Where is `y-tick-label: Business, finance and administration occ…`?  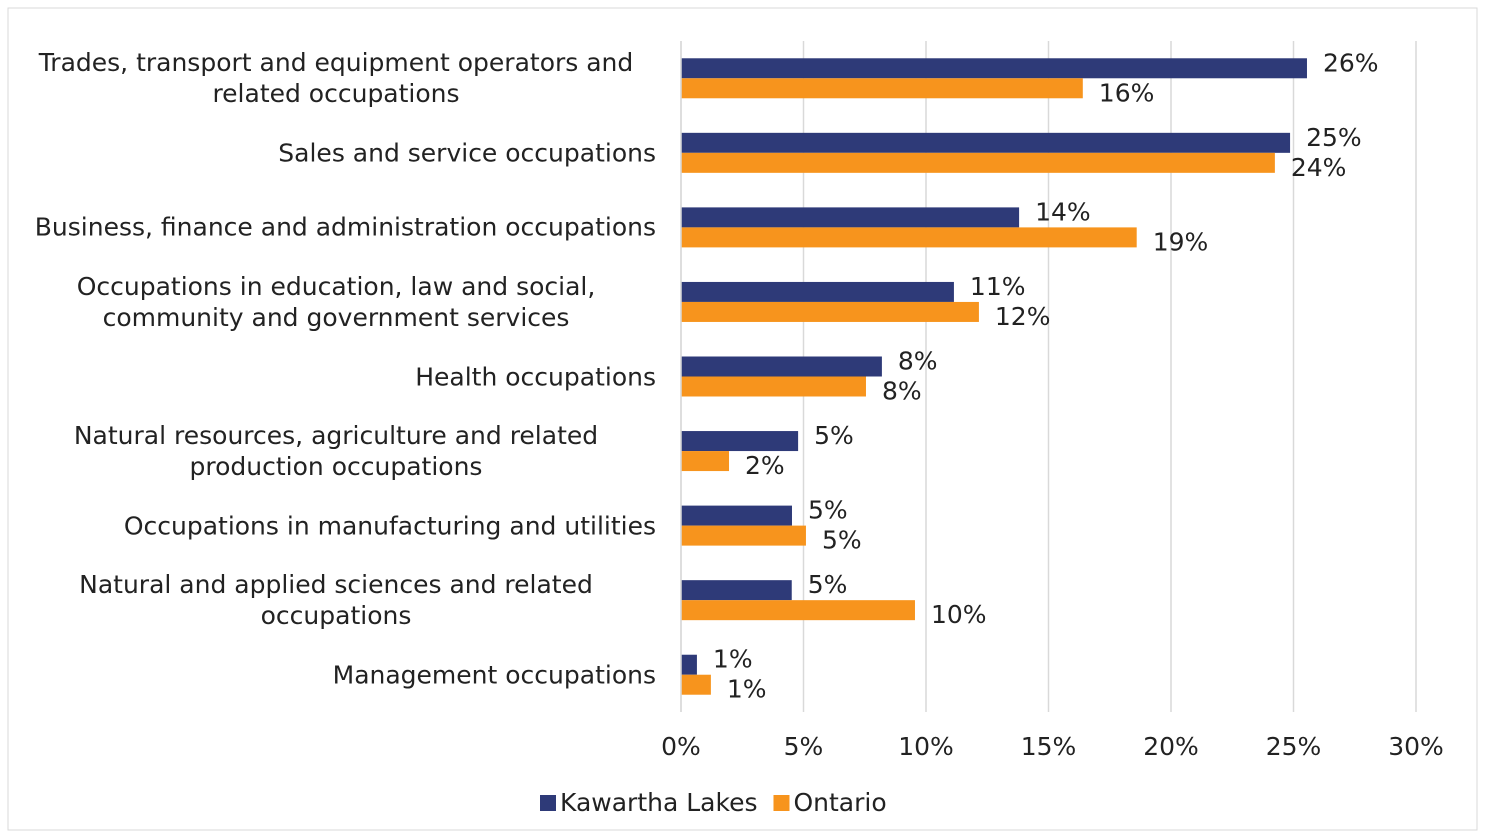 y-tick-label: Business, finance and administration occ… is located at coordinates (345, 227).